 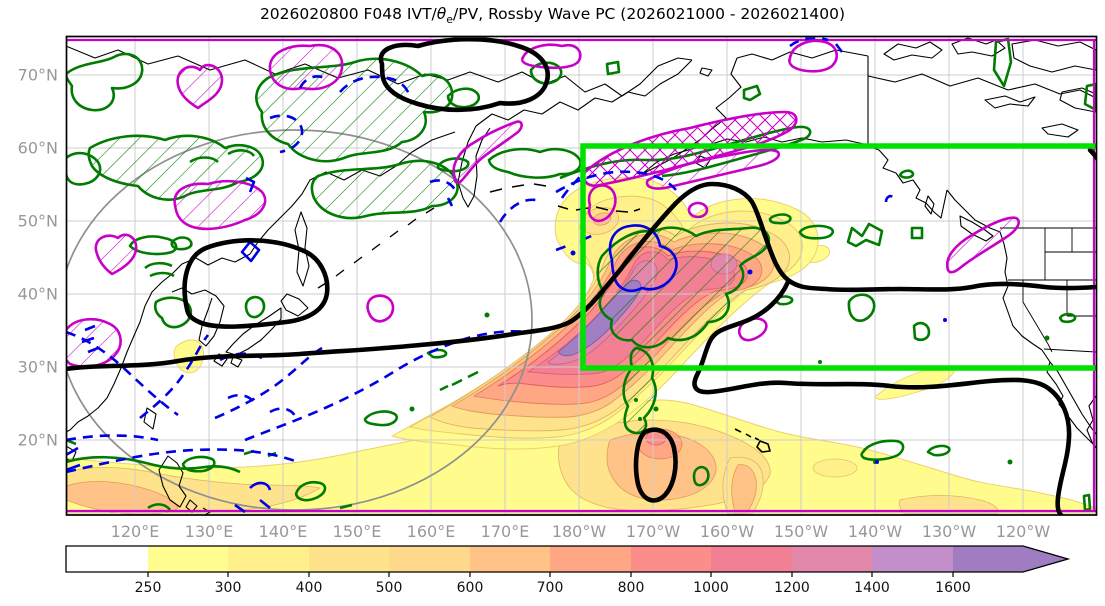 What do you see at coordinates (470, 588) in the screenshot?
I see `colorbar-tick-label: 600` at bounding box center [470, 588].